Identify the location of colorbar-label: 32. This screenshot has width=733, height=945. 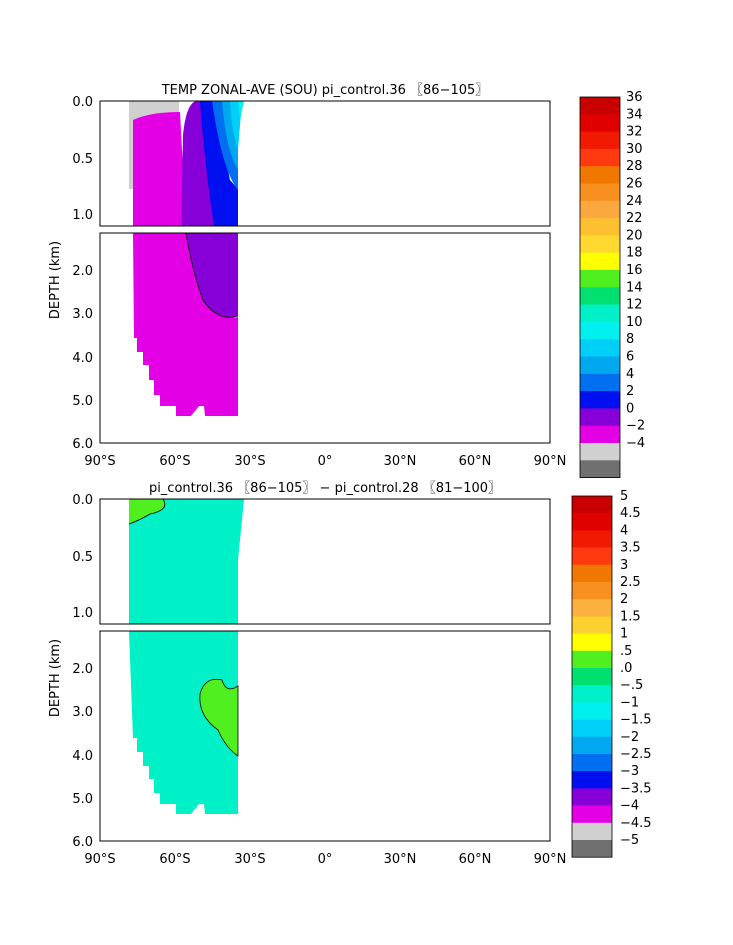
(634, 132).